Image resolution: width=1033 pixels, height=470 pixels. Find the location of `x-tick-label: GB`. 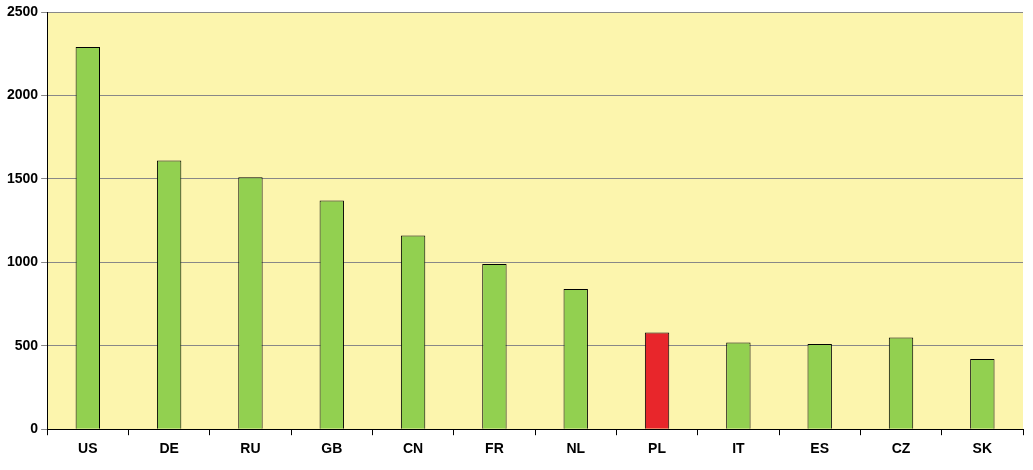

x-tick-label: GB is located at coordinates (332, 448).